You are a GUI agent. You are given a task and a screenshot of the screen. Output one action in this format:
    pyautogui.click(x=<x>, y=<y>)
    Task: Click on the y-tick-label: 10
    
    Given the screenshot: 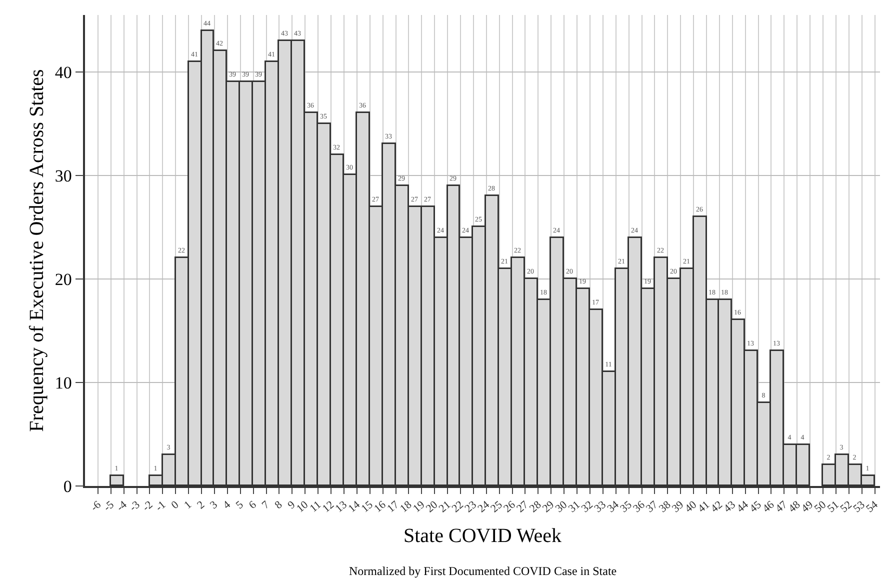 What is the action you would take?
    pyautogui.click(x=63, y=382)
    